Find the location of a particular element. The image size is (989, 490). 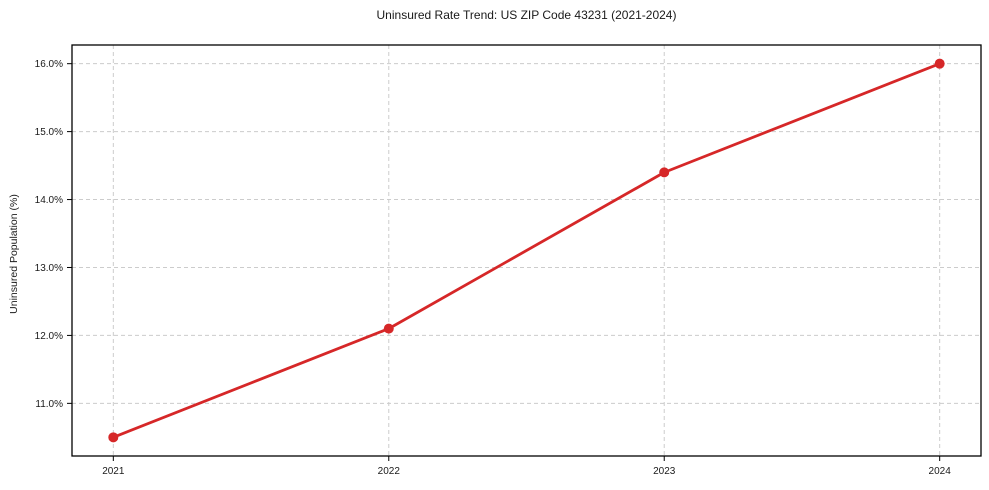

y-tick-label: 16.0% is located at coordinates (49, 64).